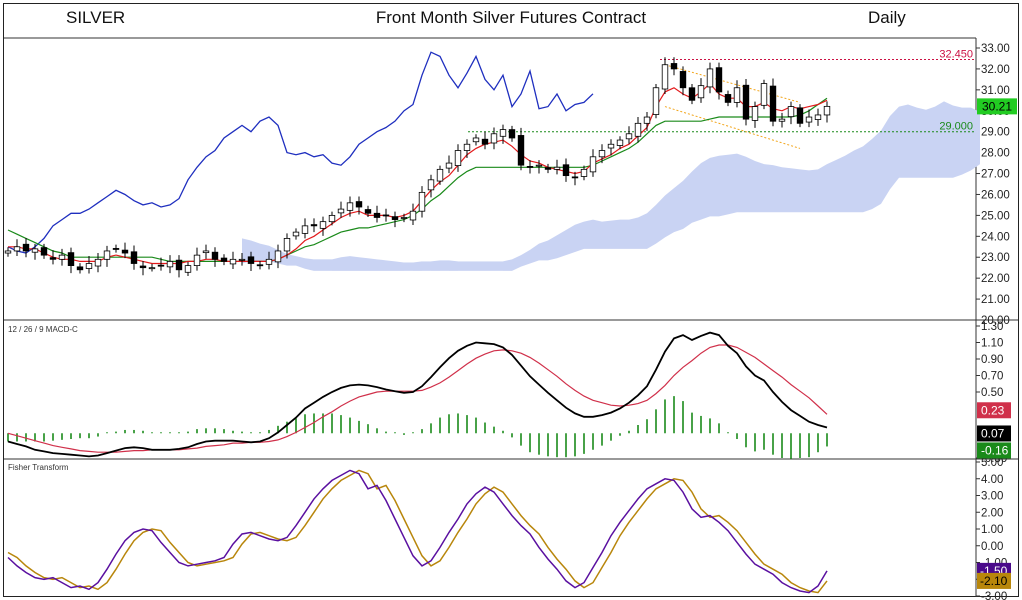  I want to click on resistance-level-label: 32.450, so click(956, 55).